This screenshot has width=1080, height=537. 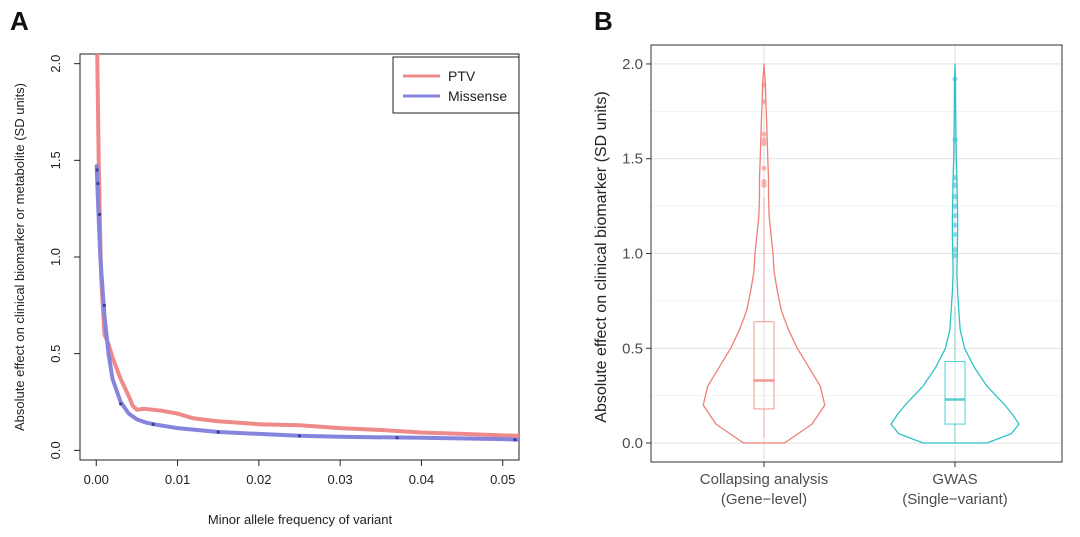 I want to click on x-tick-label: 0.03, so click(x=339, y=479).